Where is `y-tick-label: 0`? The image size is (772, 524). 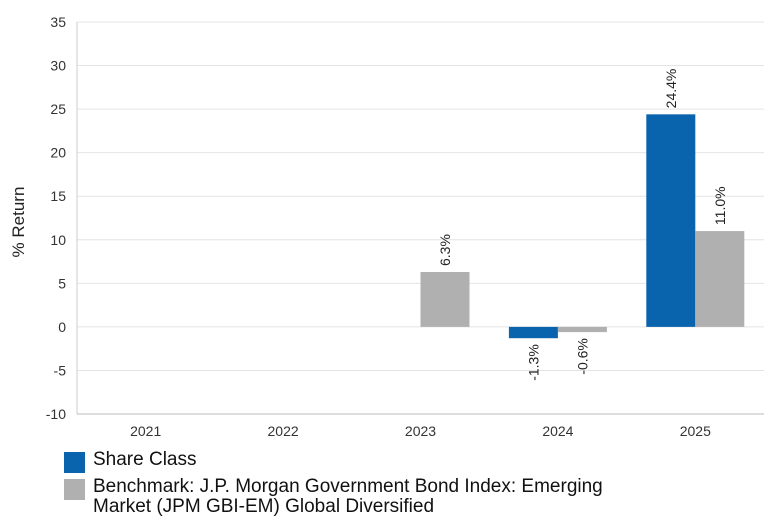 y-tick-label: 0 is located at coordinates (62, 327).